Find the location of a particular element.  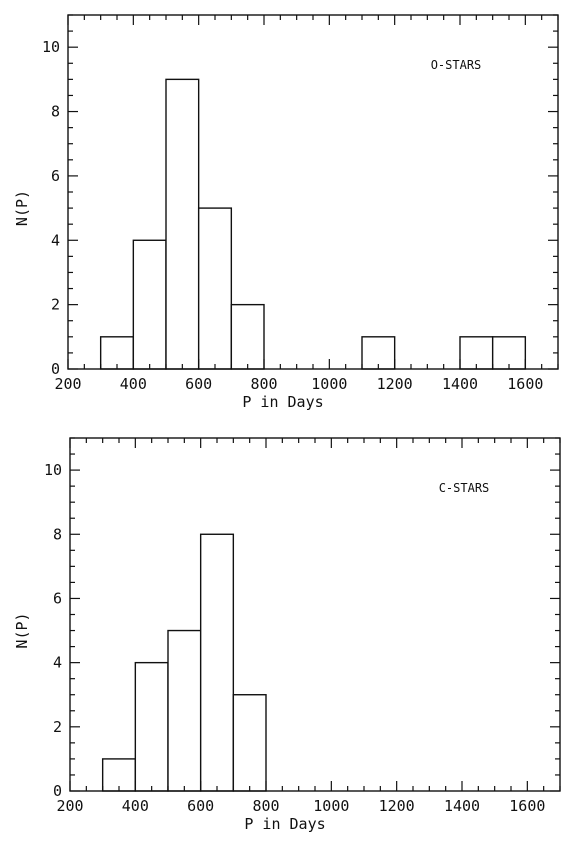

c-stars-x-tick-label: 1600 is located at coordinates (527, 806).